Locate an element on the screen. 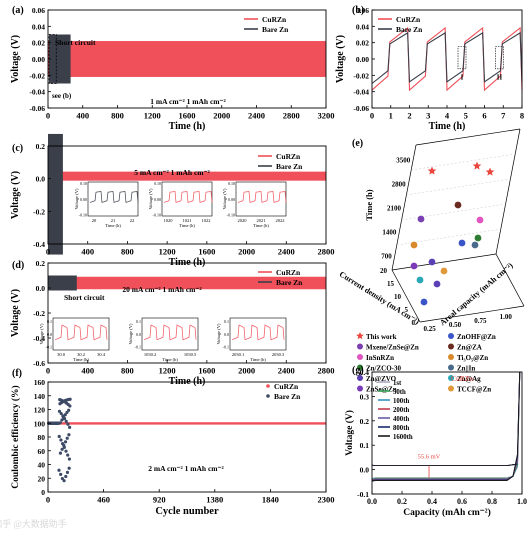 This screenshot has height=533, width=532. inset-tick: 0.00 is located at coordinates (157, 199).